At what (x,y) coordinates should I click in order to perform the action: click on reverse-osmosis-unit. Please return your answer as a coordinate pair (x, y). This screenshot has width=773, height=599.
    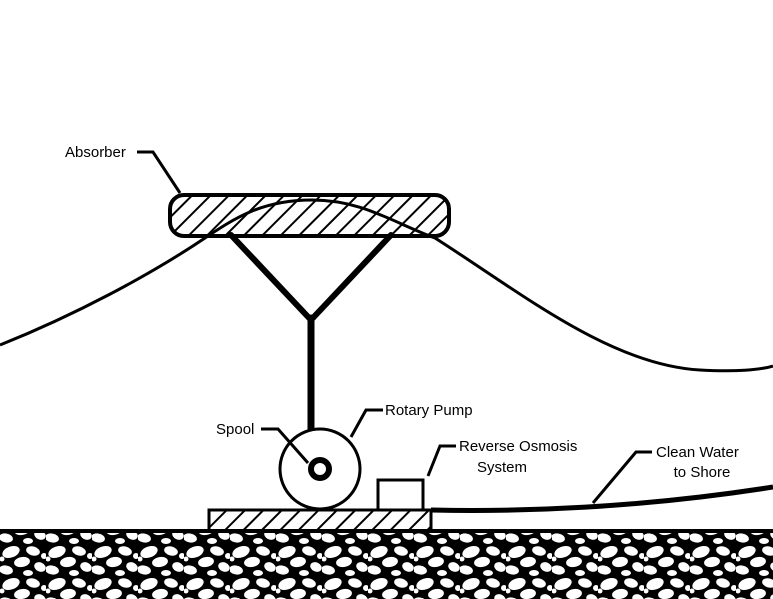
    Looking at the image, I should click on (400, 495).